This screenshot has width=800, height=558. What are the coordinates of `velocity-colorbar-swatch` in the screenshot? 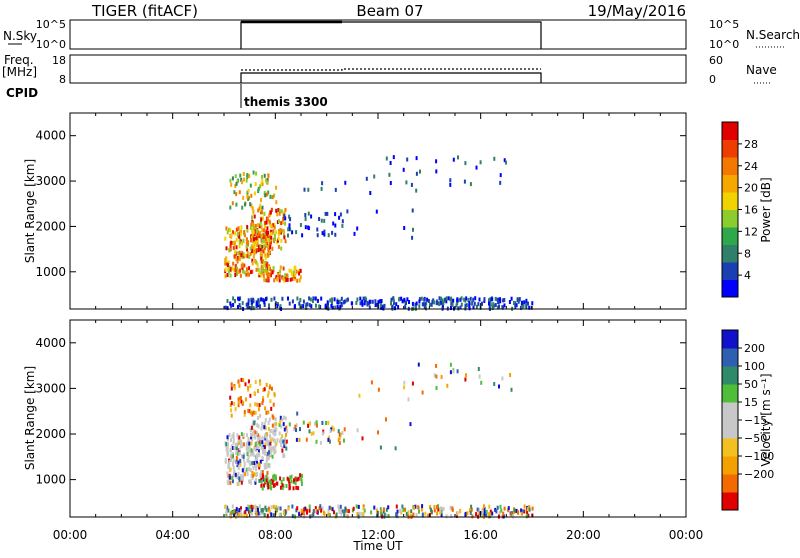 It's located at (730, 483).